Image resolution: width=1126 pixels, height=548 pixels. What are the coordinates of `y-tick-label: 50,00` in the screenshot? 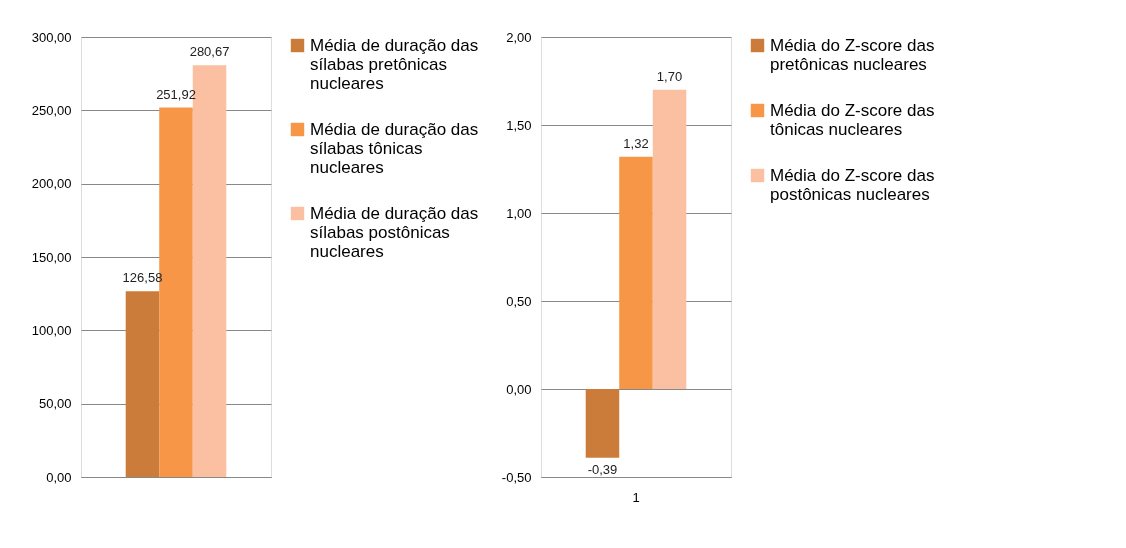 It's located at (55, 404).